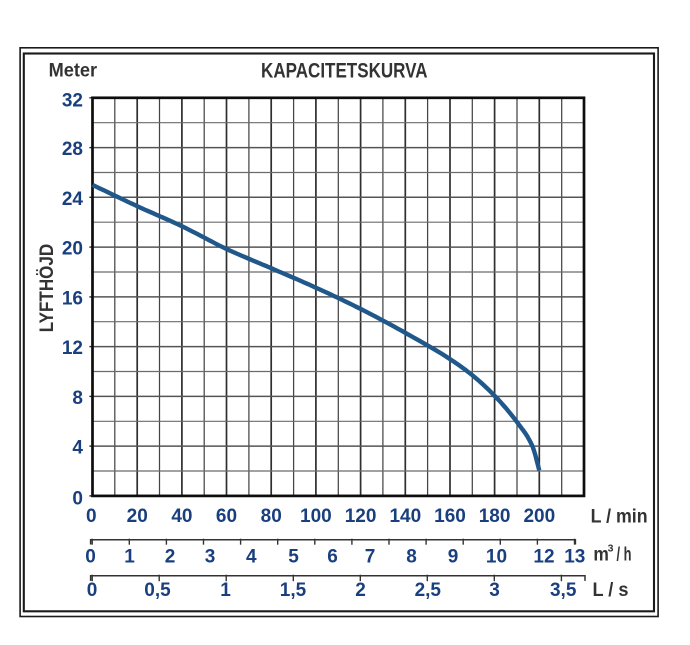  I want to click on svg-text: 120, so click(361, 516).